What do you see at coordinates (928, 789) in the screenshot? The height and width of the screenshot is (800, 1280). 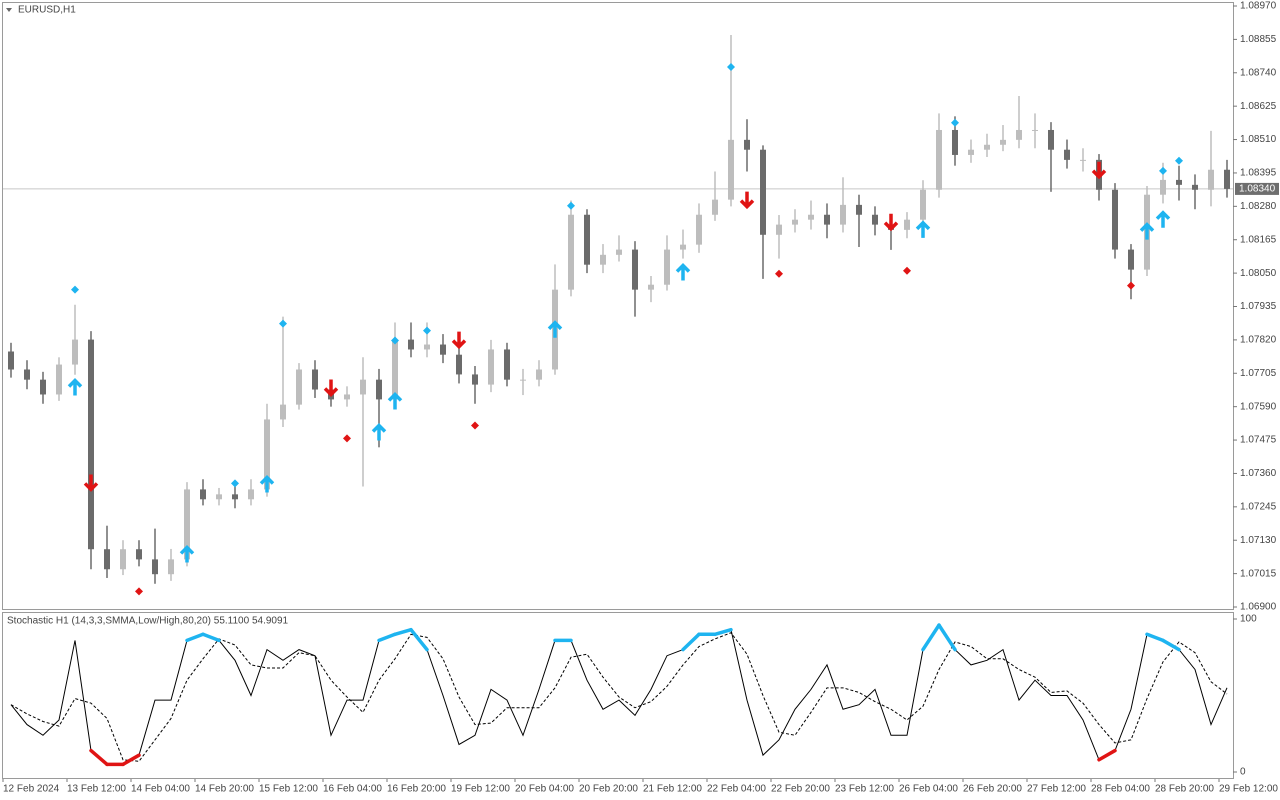 I see `x-tick-label: 26 Feb 04:00` at bounding box center [928, 789].